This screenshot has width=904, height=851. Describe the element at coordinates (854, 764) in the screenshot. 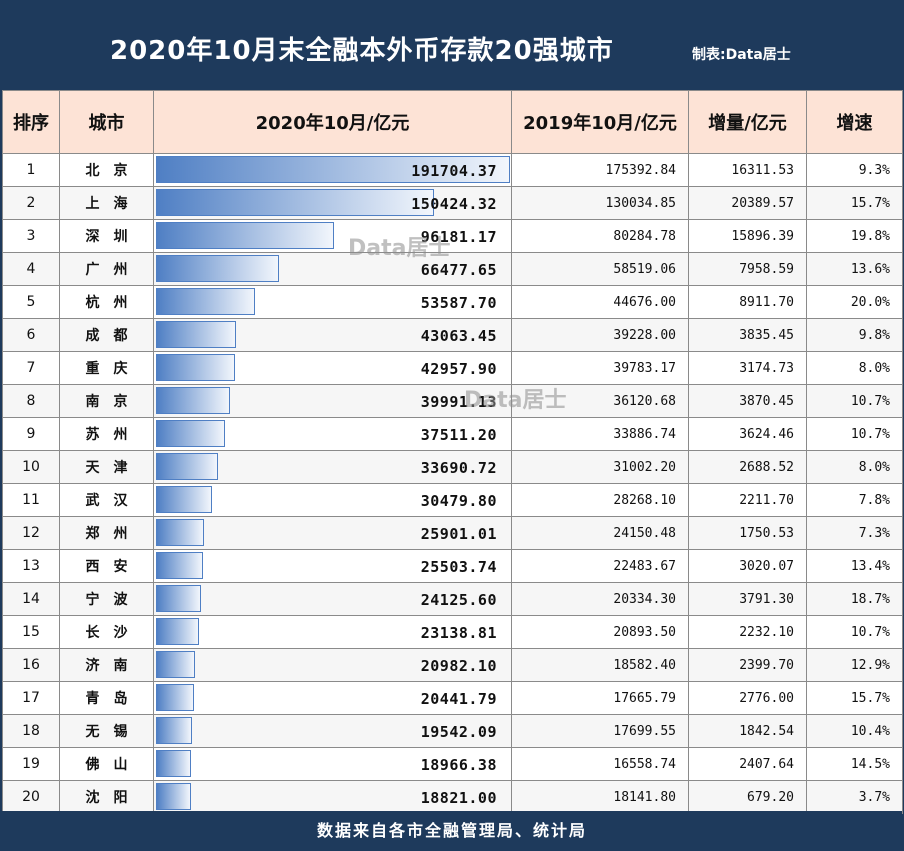

I see `growth-cell: 14.5%` at that location.